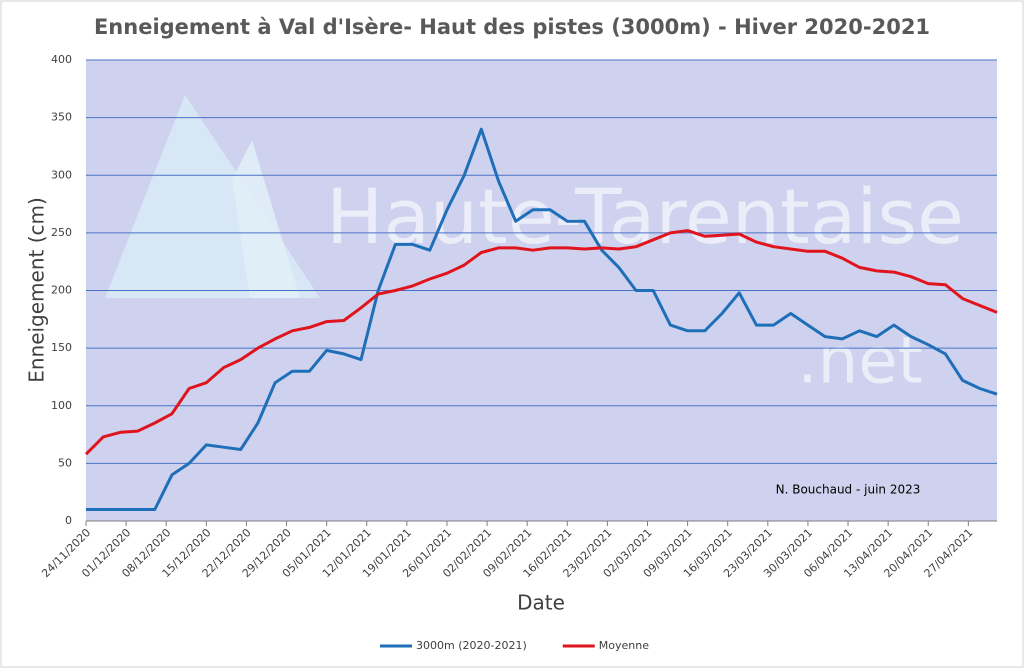 The image size is (1024, 672). What do you see at coordinates (68, 520) in the screenshot?
I see `y-tick-label: 0` at bounding box center [68, 520].